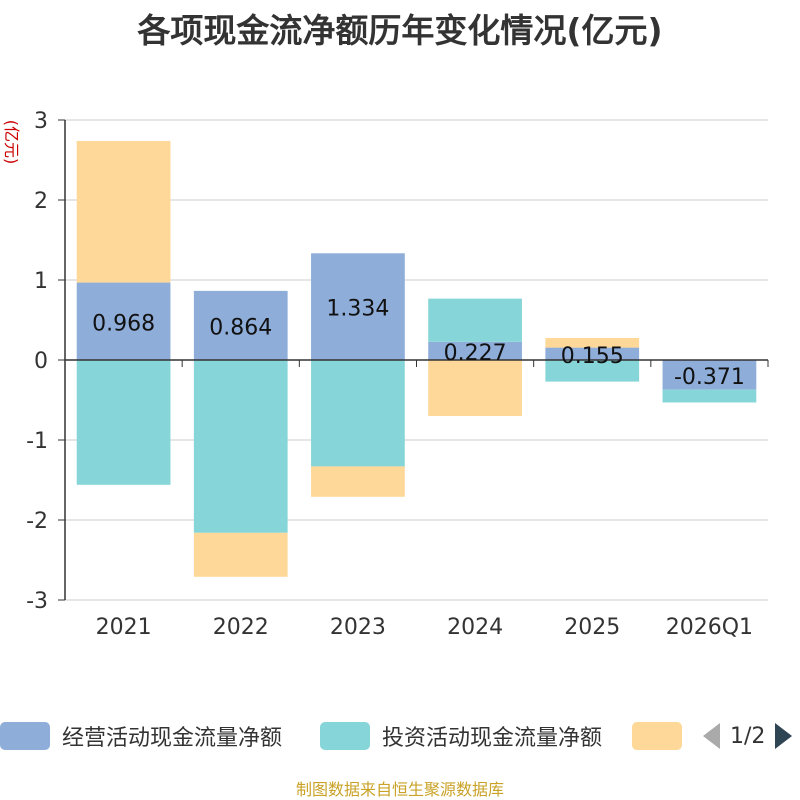 The image size is (800, 800). I want to click on legend-next-arrow-icon, so click(784, 736).